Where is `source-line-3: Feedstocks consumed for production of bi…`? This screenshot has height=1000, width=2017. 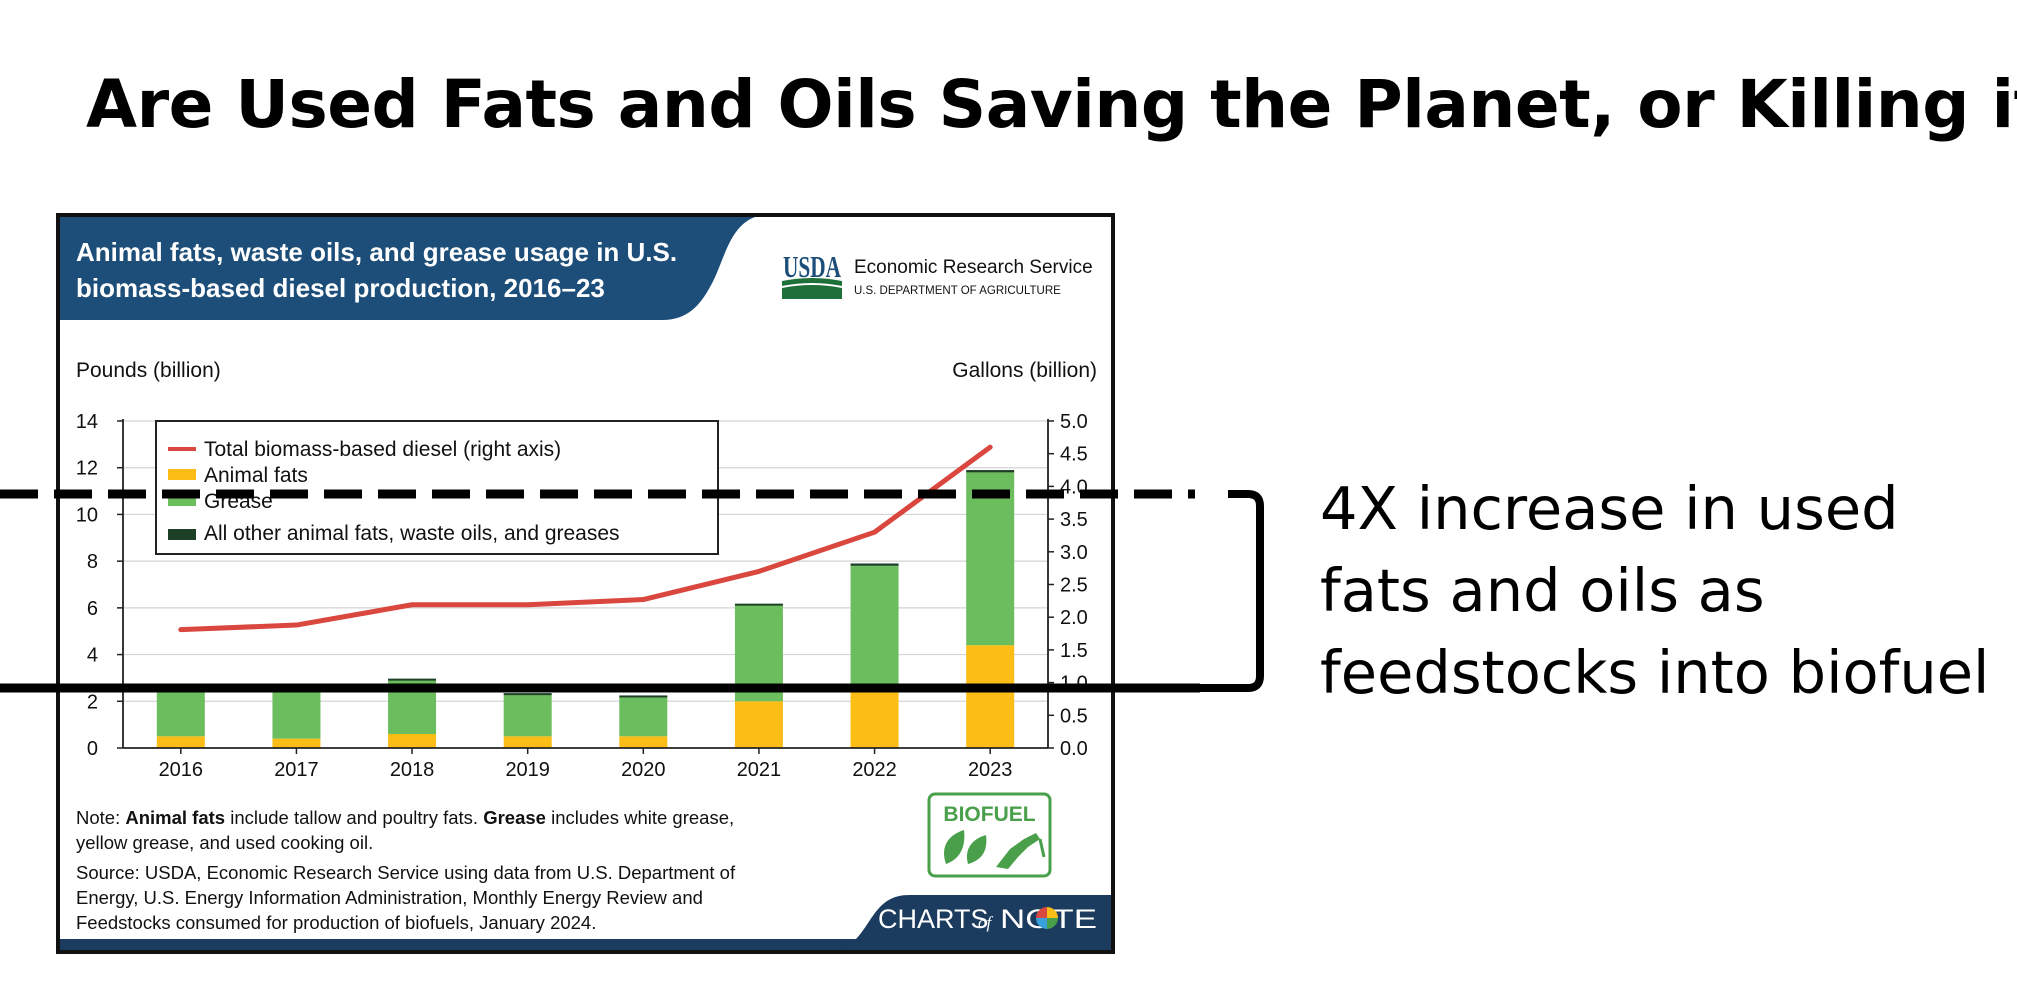
source-line-3: Feedstocks consumed for production of bi… is located at coordinates (336, 922).